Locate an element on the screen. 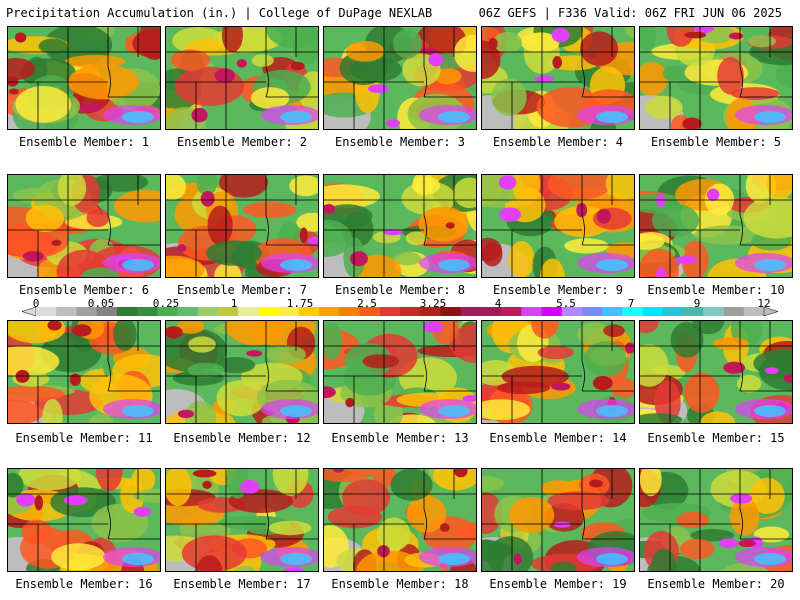 This screenshot has height=600, width=800. colorbar-tick-label: 0.25 is located at coordinates (166, 303).